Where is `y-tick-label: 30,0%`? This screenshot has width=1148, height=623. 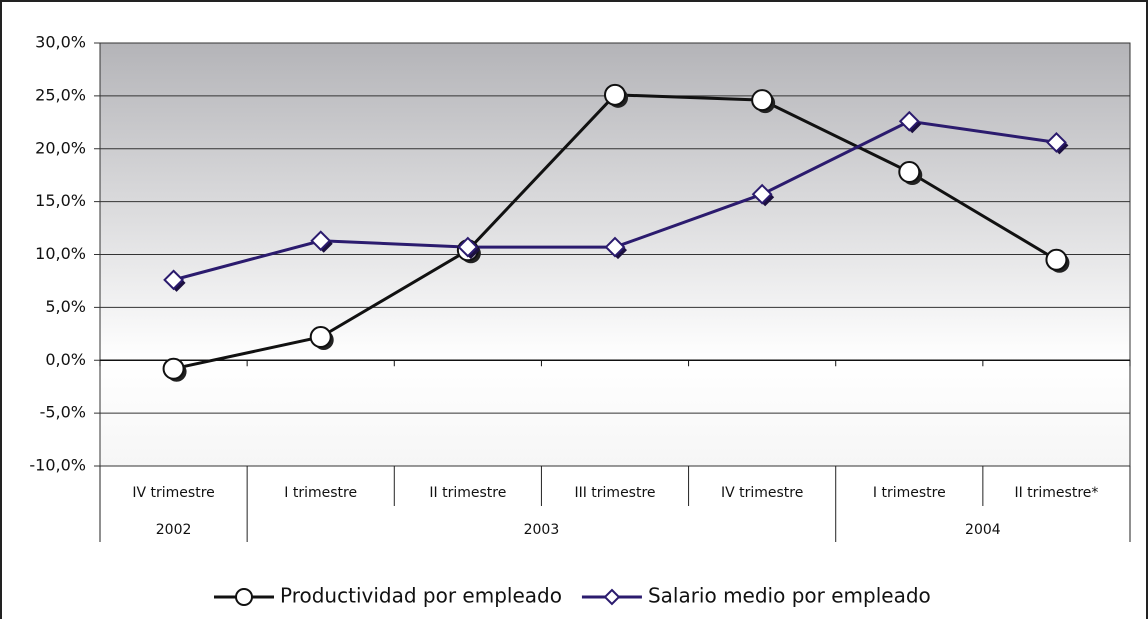
y-tick-label: 30,0% is located at coordinates (60, 42).